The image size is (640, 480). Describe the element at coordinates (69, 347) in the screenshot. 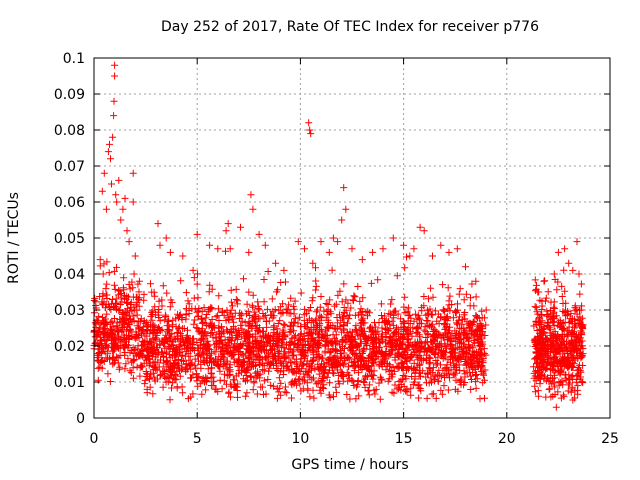

I see `y-tick-label: 0.02` at that location.